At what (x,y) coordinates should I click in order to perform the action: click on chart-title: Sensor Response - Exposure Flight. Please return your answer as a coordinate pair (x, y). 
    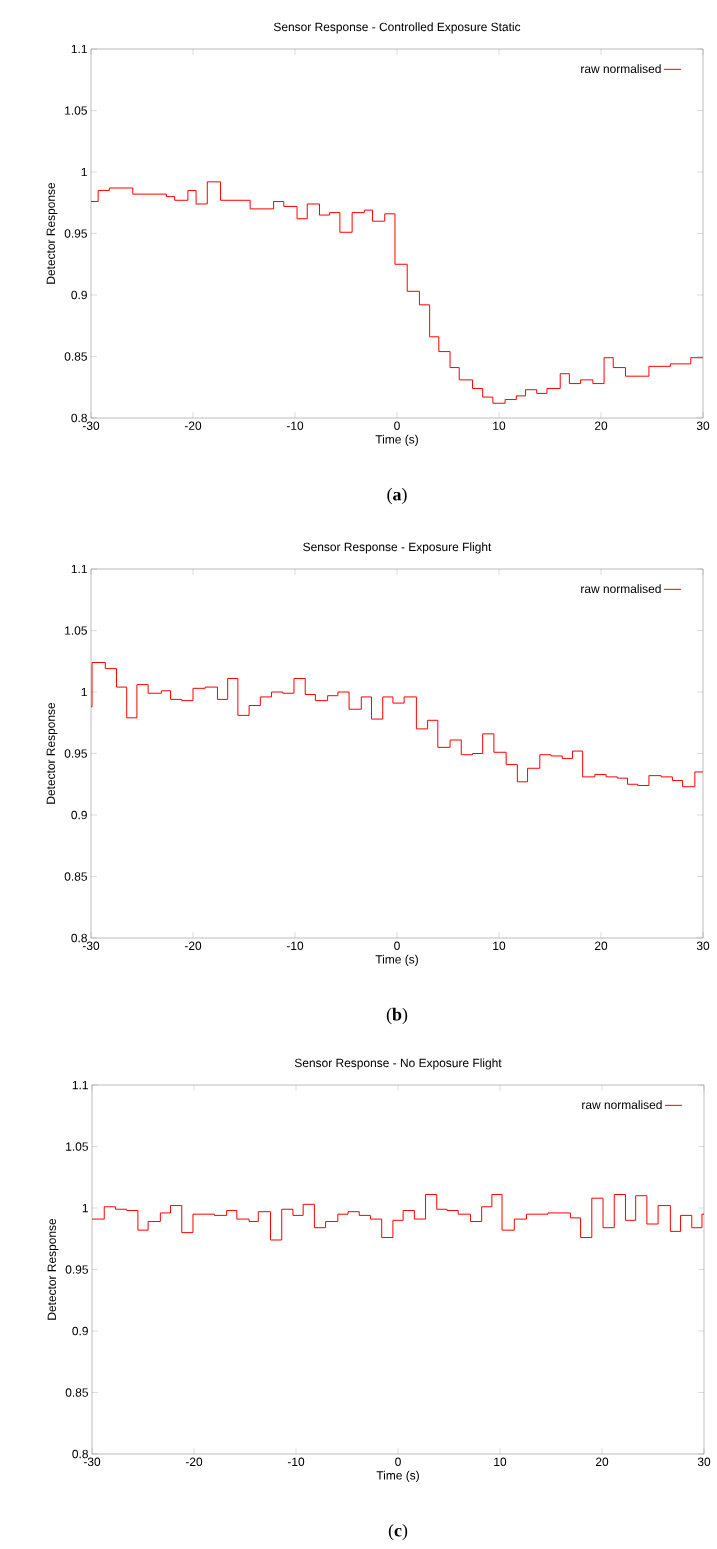
    Looking at the image, I should click on (397, 548).